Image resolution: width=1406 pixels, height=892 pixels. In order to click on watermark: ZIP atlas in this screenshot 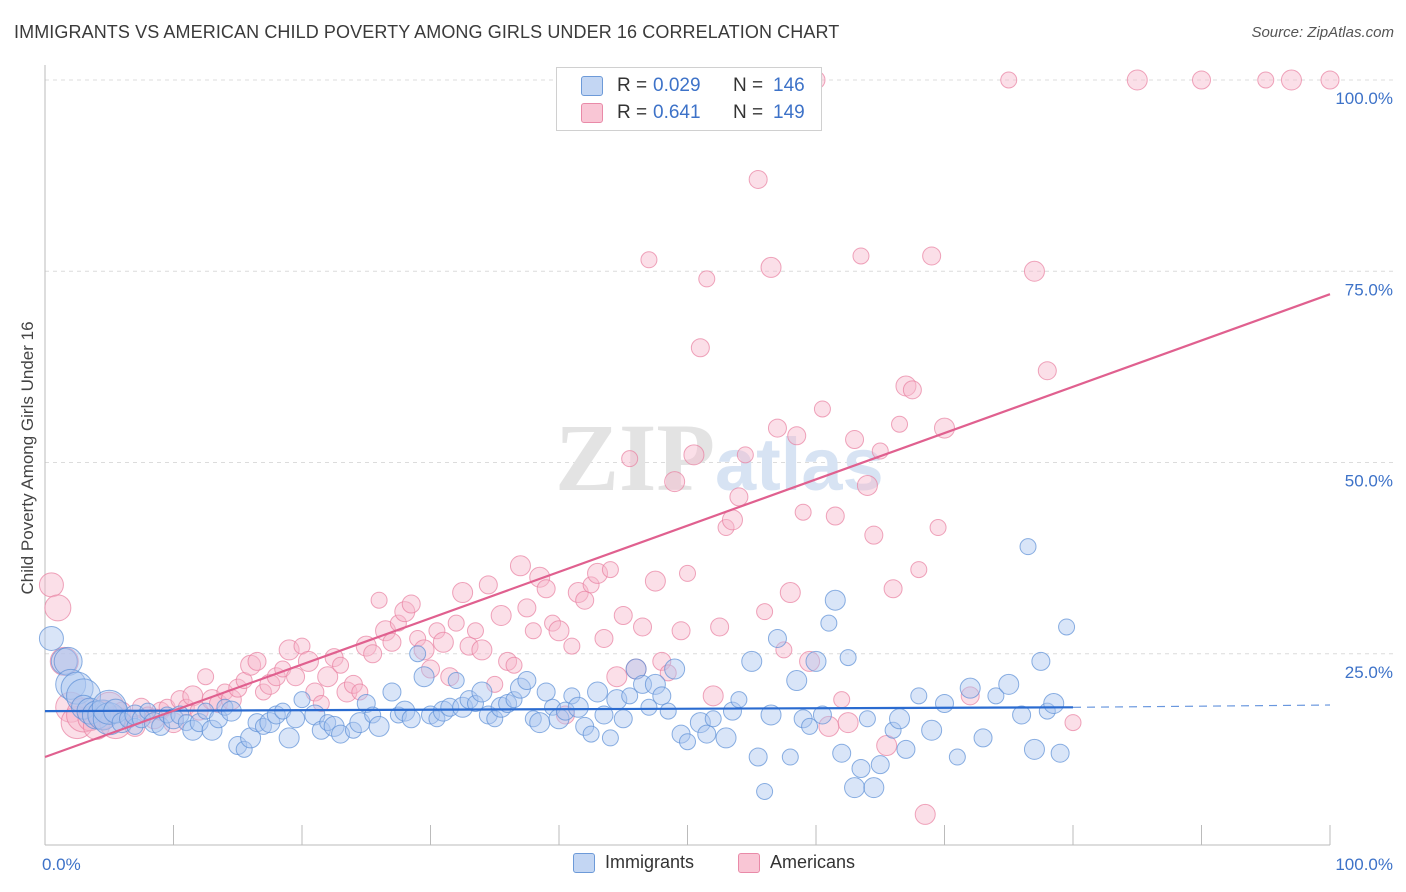, I will do `click(719, 457)`.